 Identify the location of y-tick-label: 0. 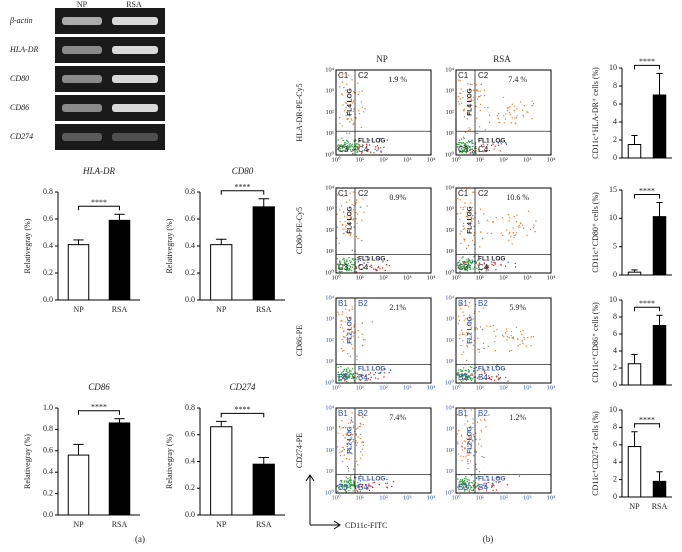
(615, 274).